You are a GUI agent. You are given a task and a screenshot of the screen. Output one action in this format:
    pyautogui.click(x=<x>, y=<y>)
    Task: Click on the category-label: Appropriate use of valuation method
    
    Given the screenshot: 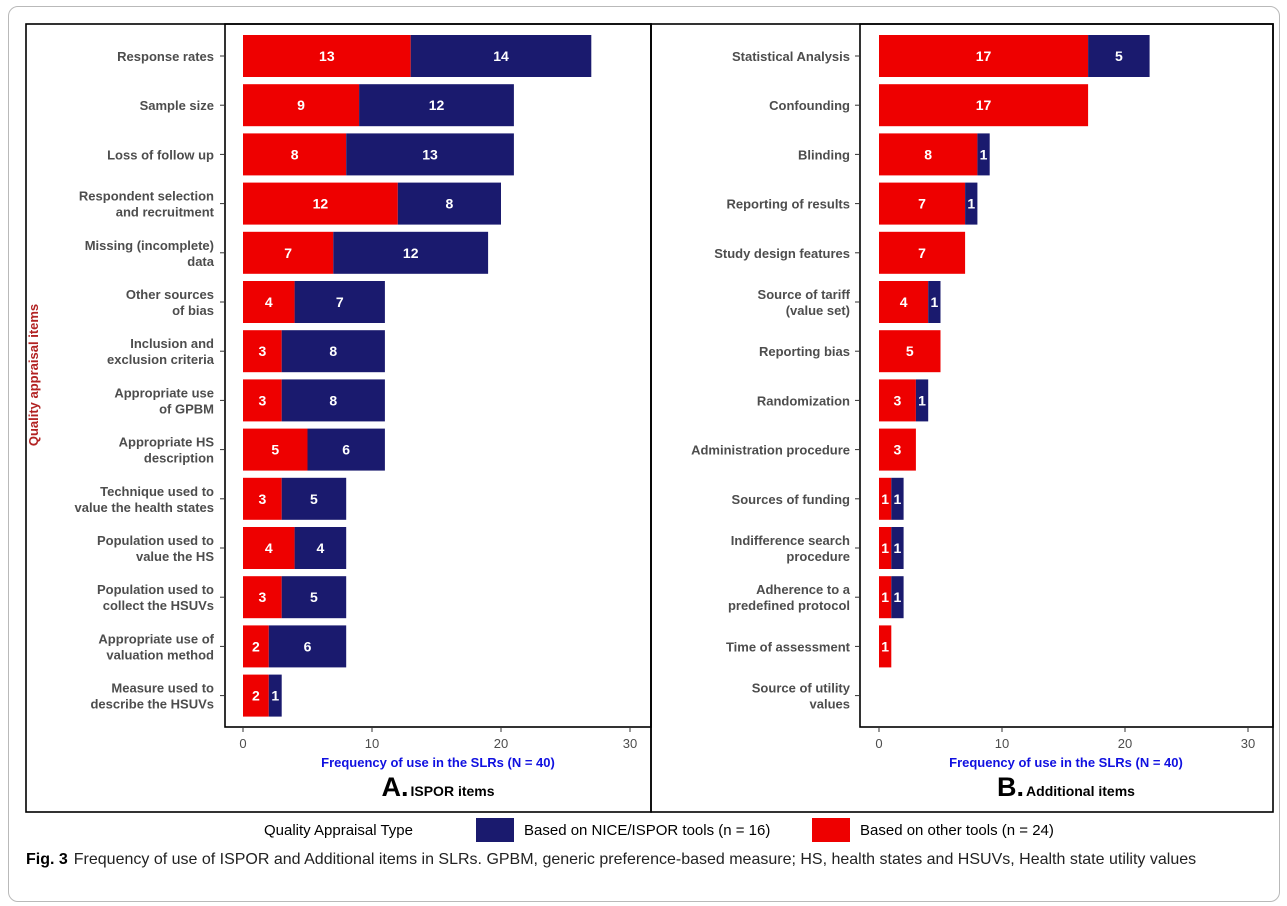 What is the action you would take?
    pyautogui.click(x=156, y=646)
    